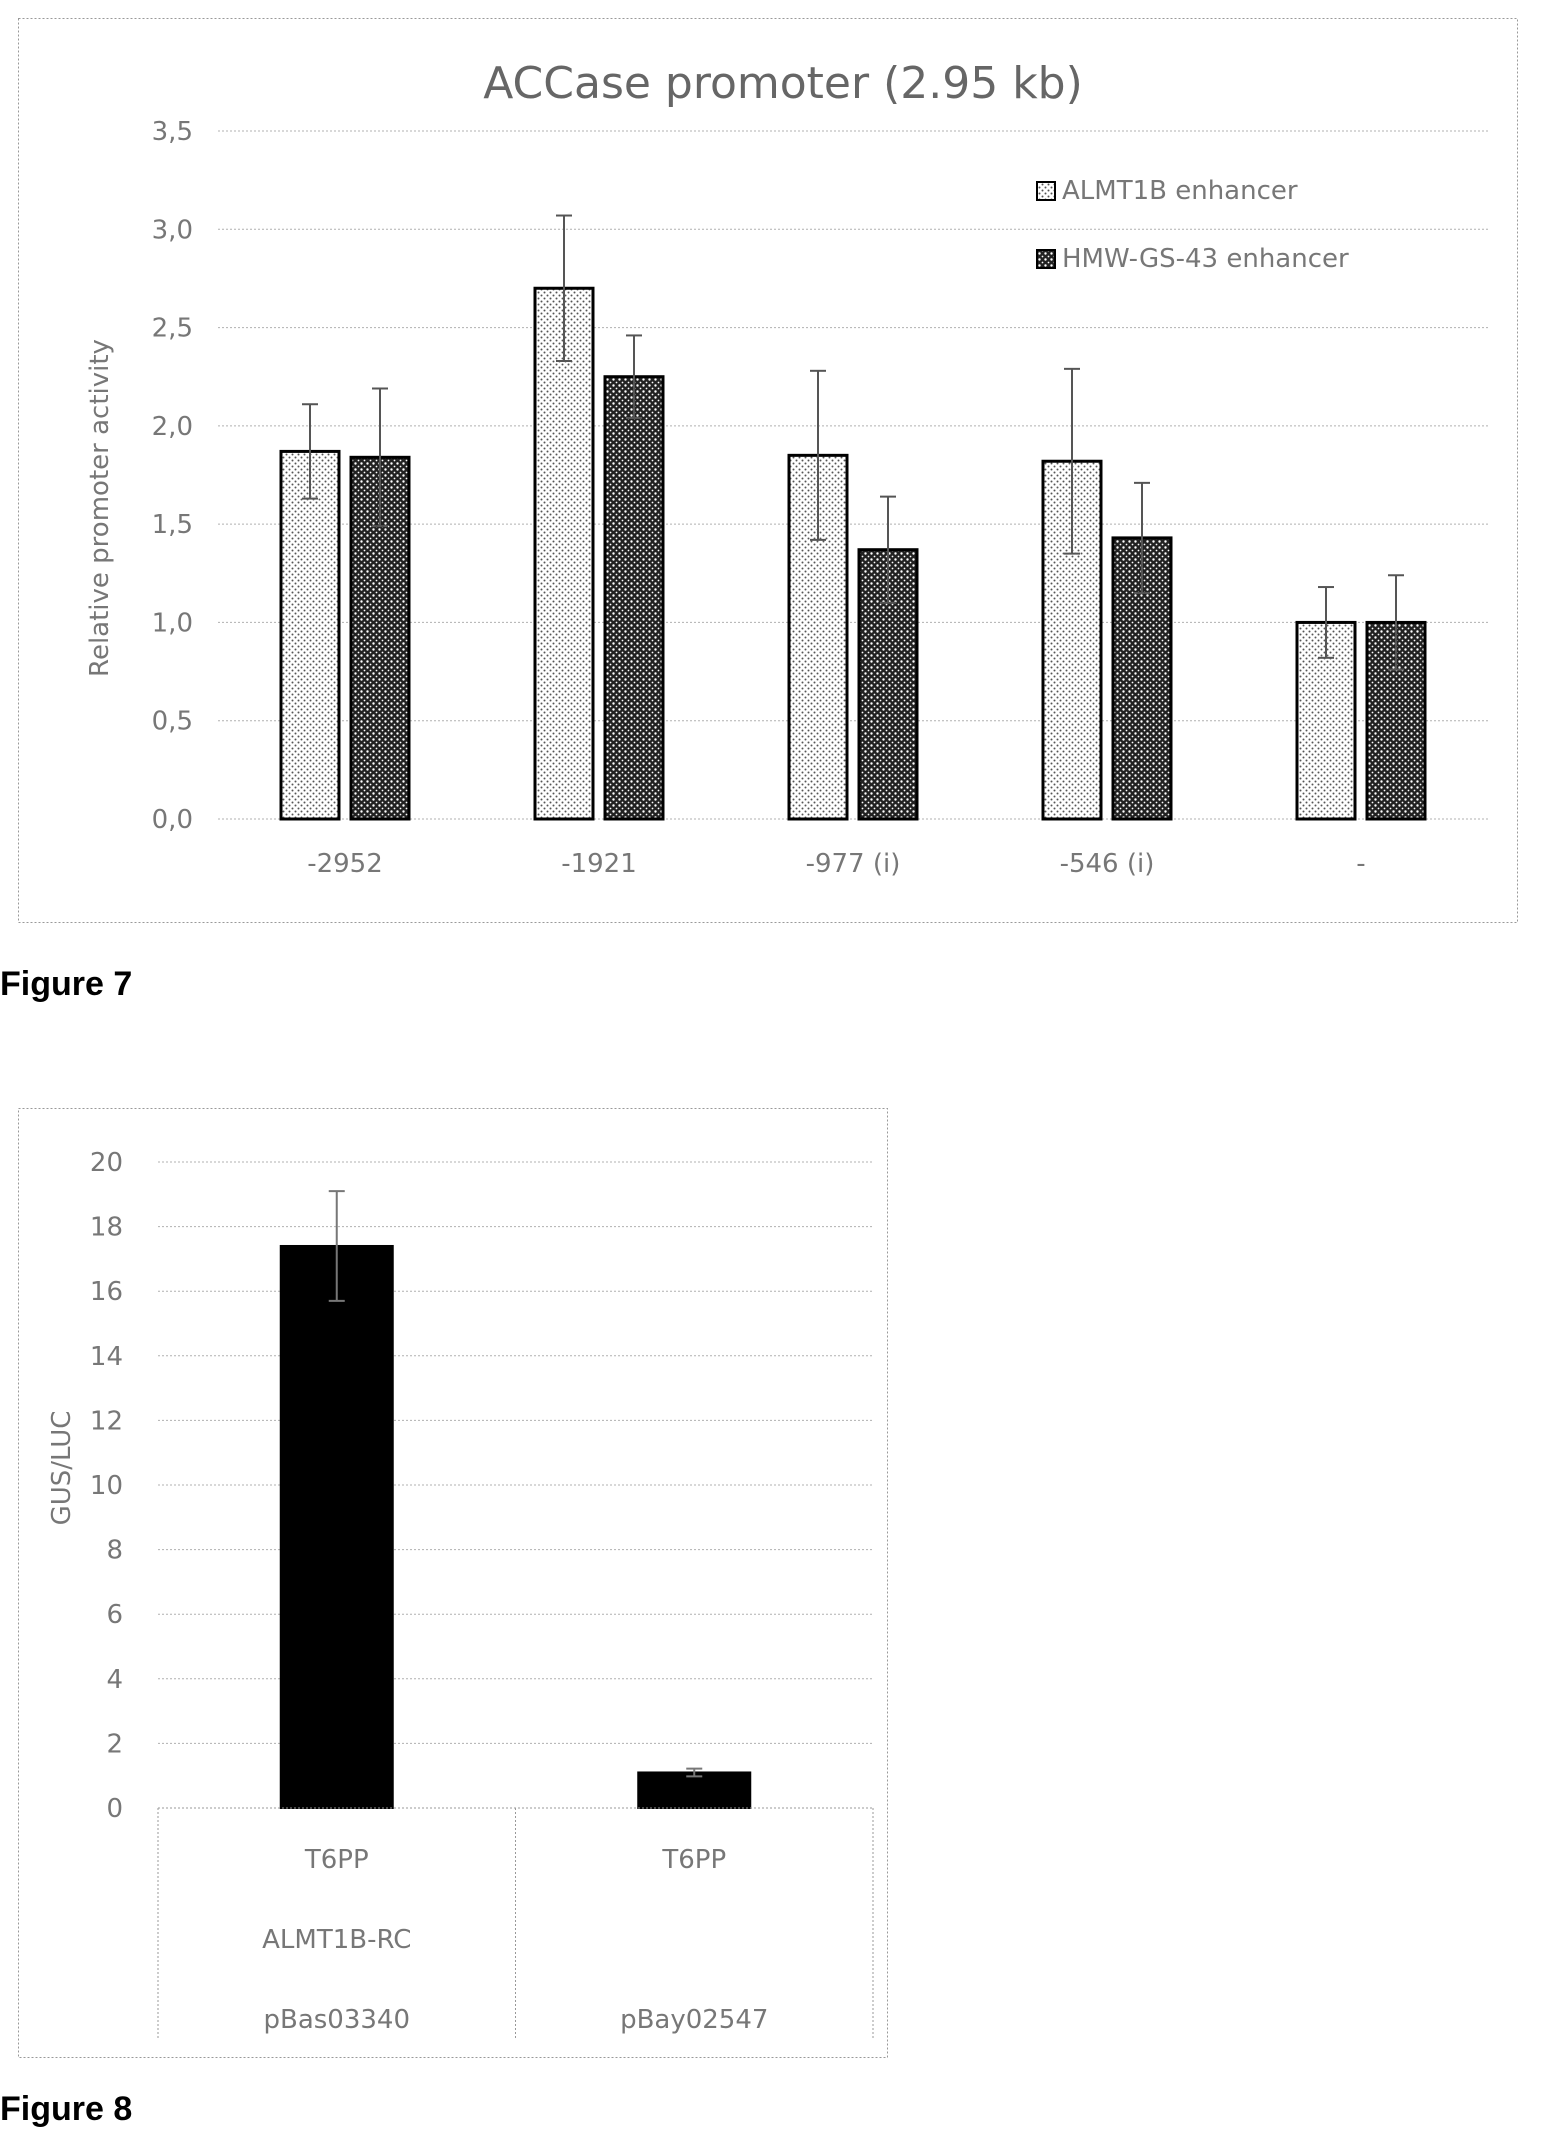 Image resolution: width=1542 pixels, height=2155 pixels. I want to click on chart8-category-table: T6PP ALMT1B-RC pBas03340 T6PP pBay02547, so click(515, 1922).